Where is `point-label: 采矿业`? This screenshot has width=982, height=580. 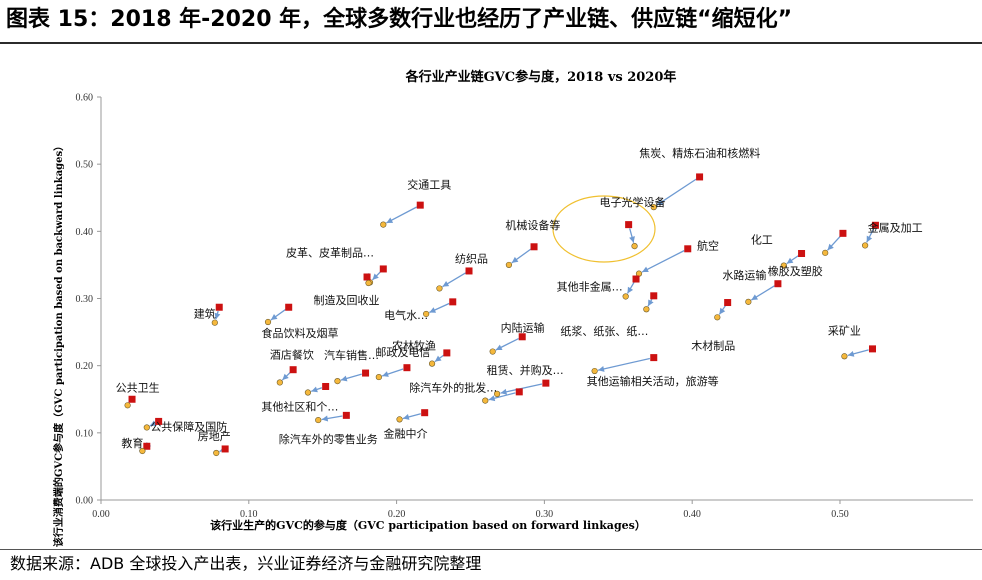
point-label: 采矿业 is located at coordinates (844, 330).